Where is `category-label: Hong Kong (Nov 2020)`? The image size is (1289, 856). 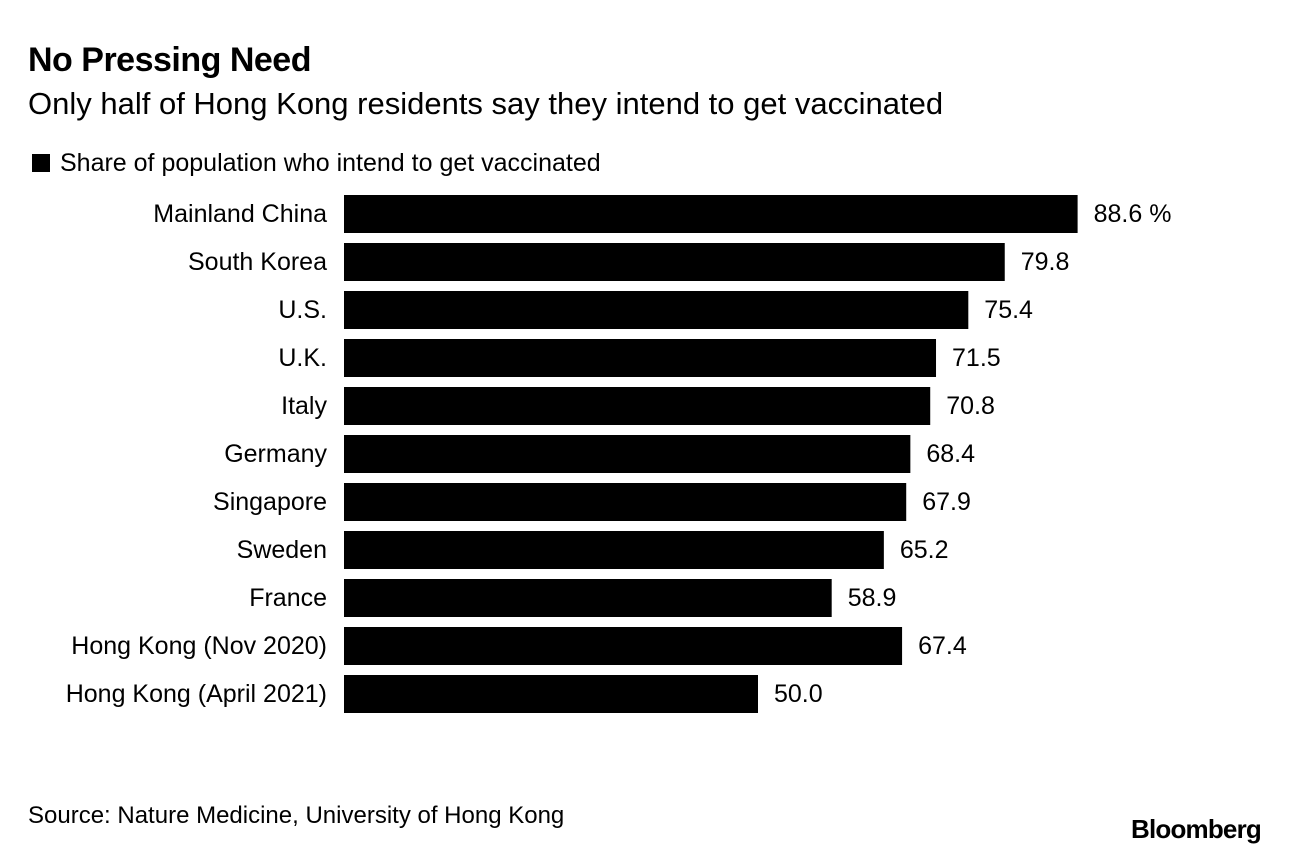
category-label: Hong Kong (Nov 2020) is located at coordinates (199, 646).